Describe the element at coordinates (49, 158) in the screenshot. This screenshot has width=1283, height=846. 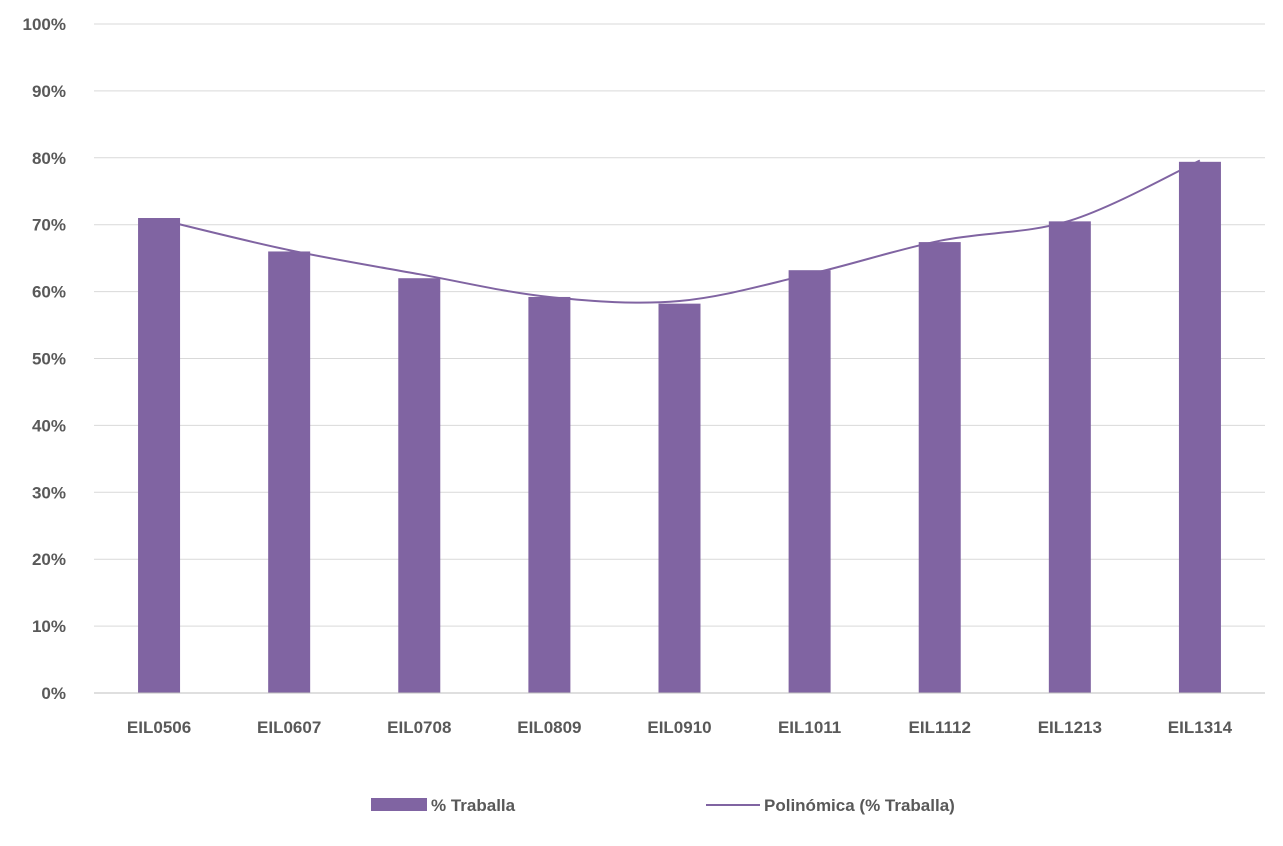
I see `y-tick-label: 80%` at that location.